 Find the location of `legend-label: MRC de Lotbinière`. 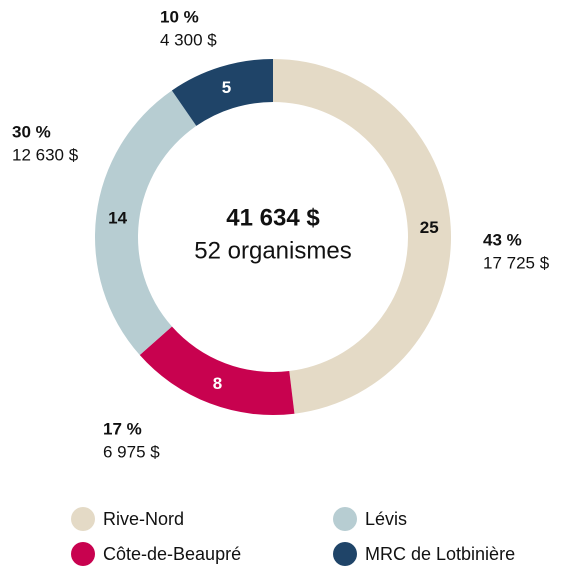

legend-label: MRC de Lotbinière is located at coordinates (440, 554).